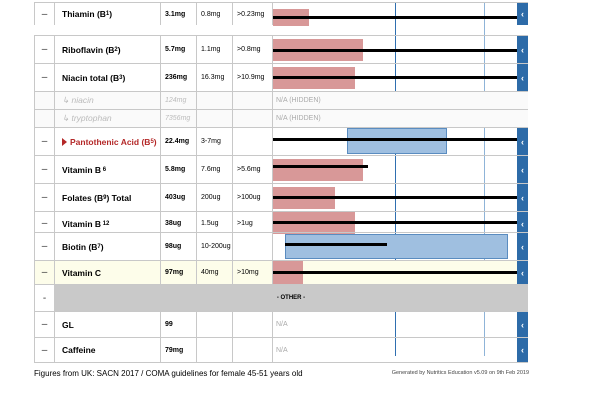  I want to click on table-row: – Vitamin B 12 38ug 1.5ug >1ug ‹, so click(281, 223).